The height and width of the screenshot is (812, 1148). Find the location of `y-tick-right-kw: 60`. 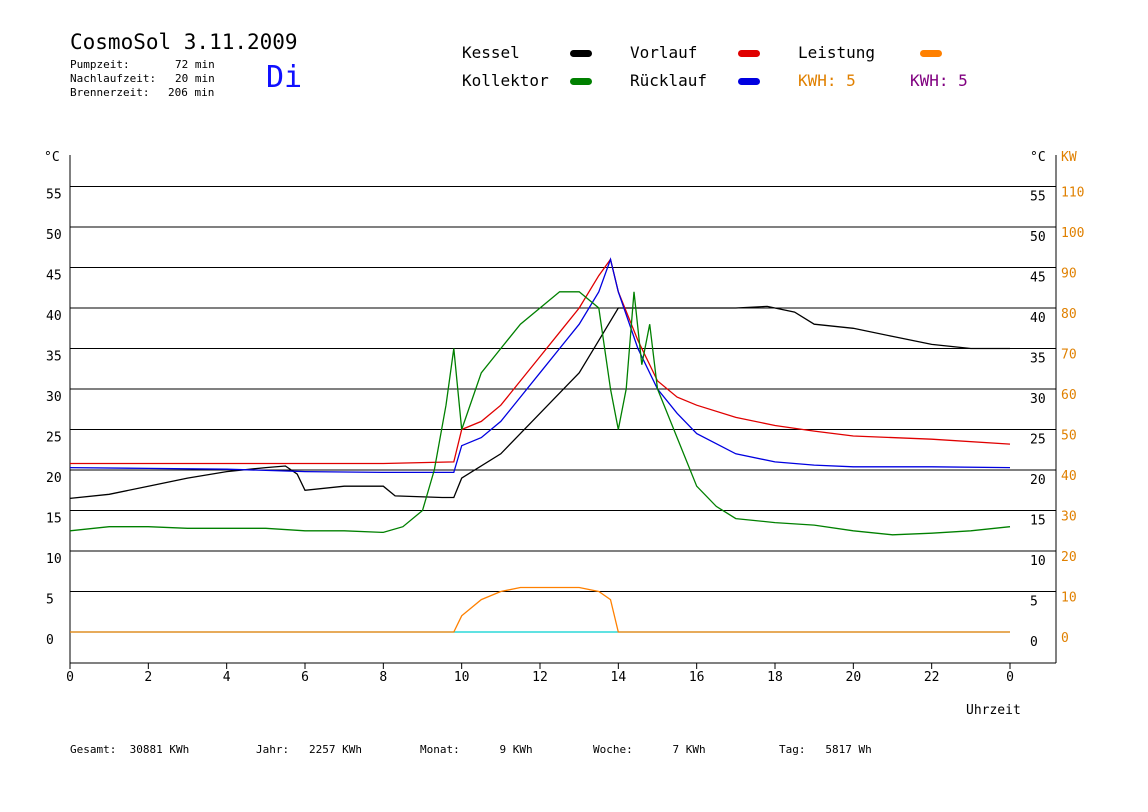

y-tick-right-kw: 60 is located at coordinates (1069, 395).